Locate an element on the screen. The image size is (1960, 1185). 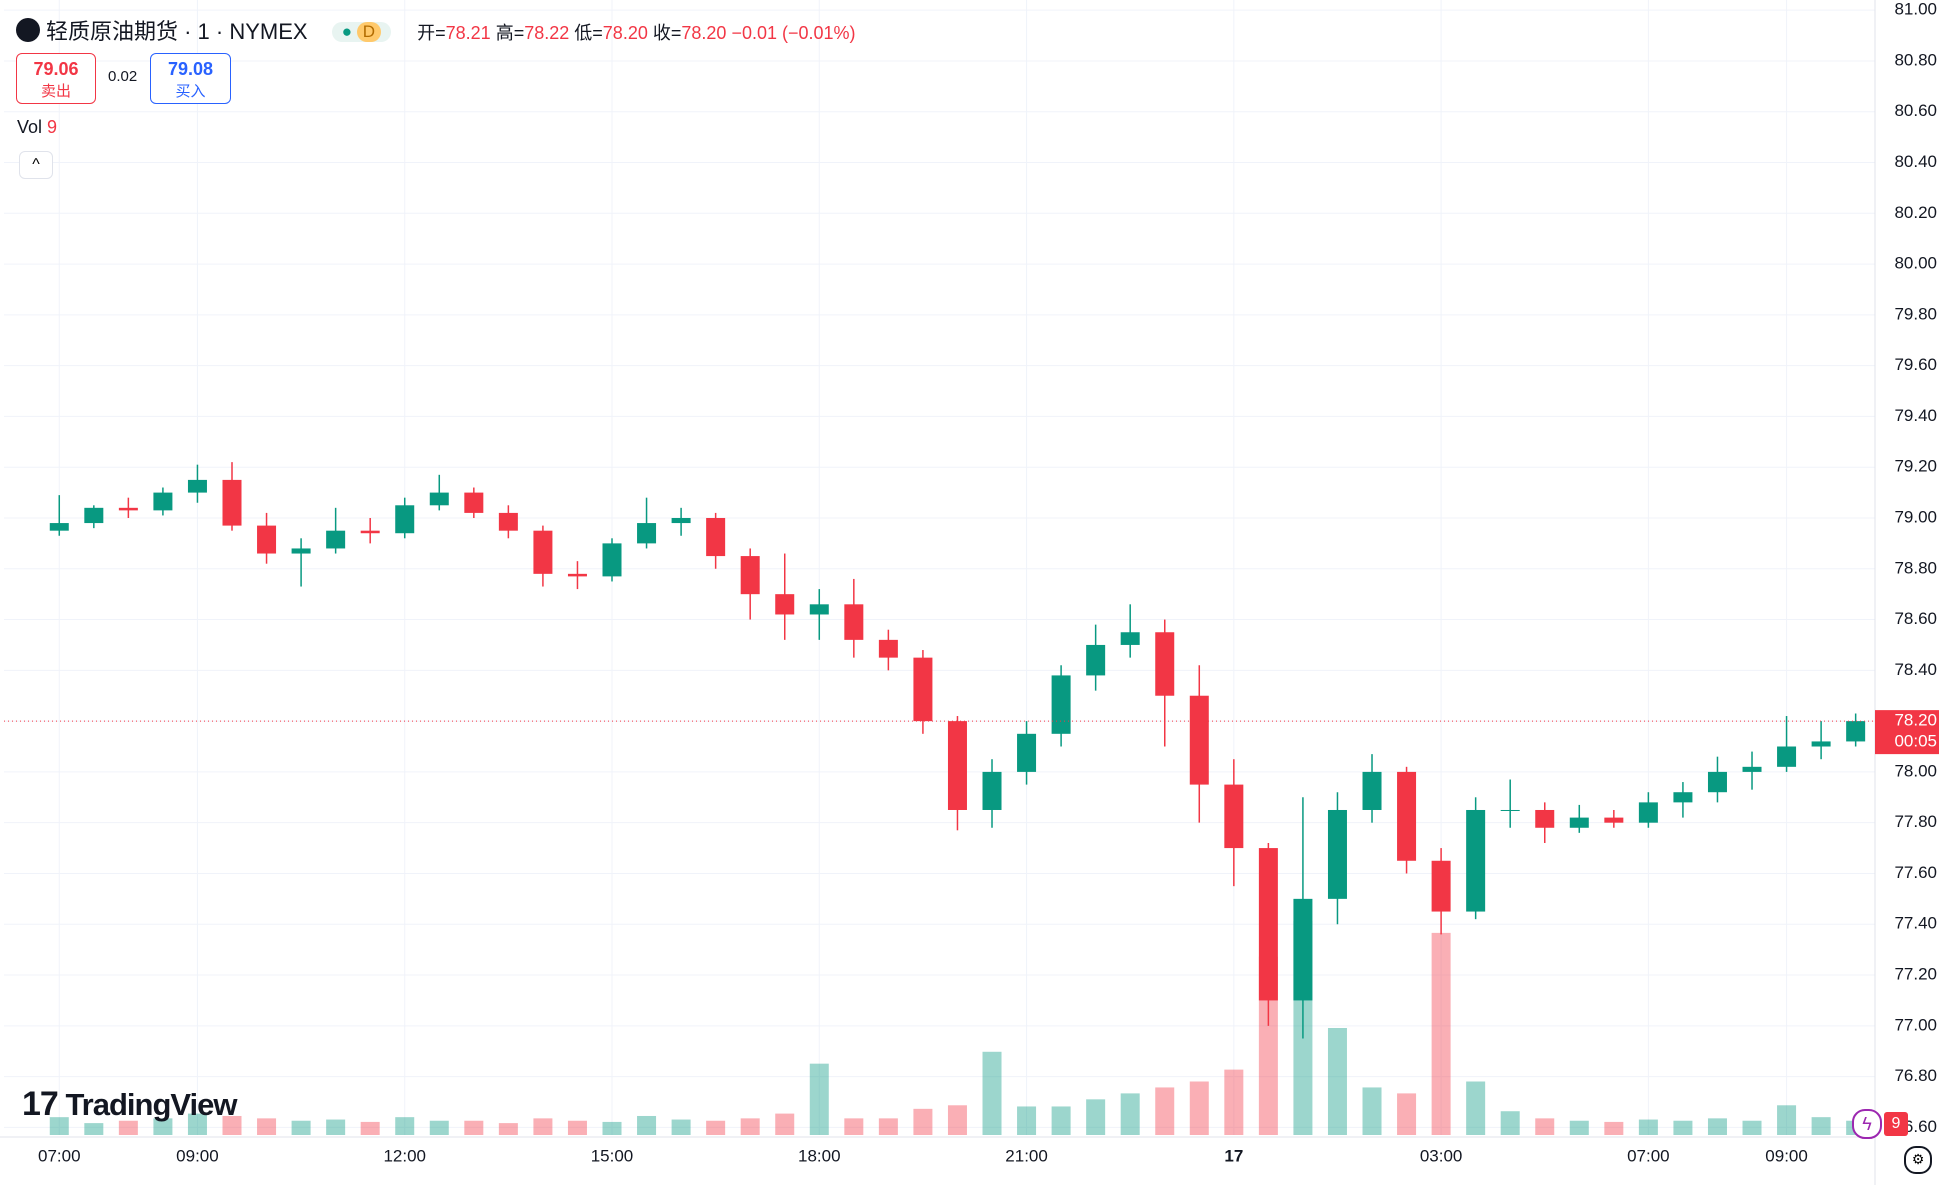
status-pill: ● D is located at coordinates (361, 32).